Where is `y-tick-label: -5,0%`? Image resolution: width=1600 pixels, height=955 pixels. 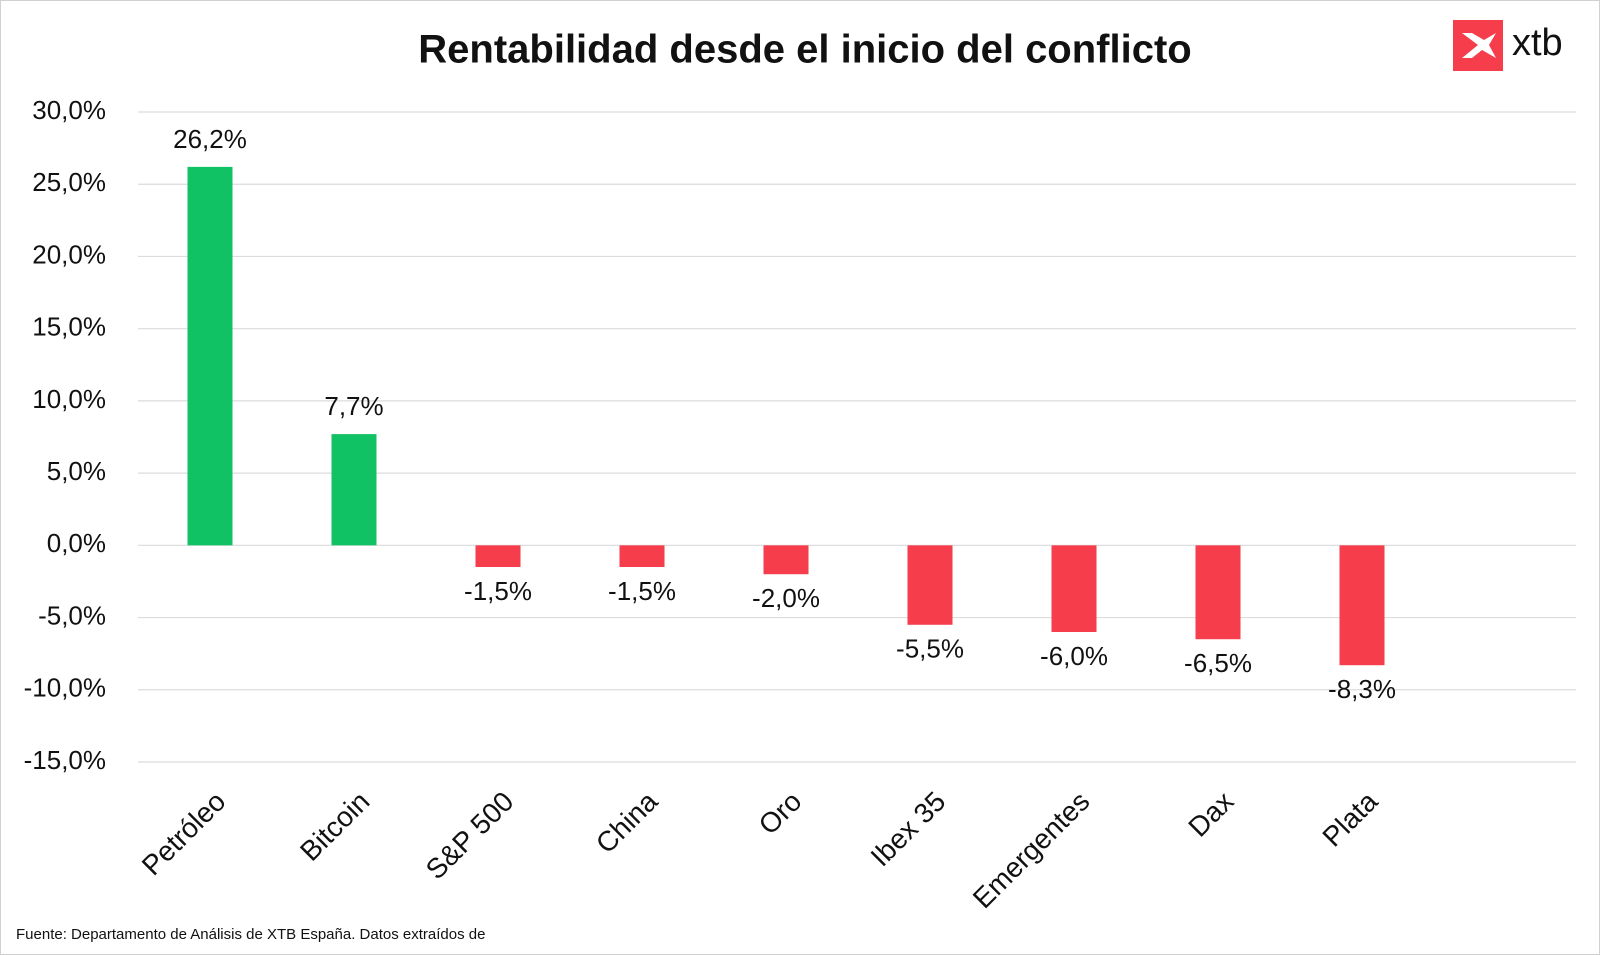
y-tick-label: -5,0% is located at coordinates (72, 615).